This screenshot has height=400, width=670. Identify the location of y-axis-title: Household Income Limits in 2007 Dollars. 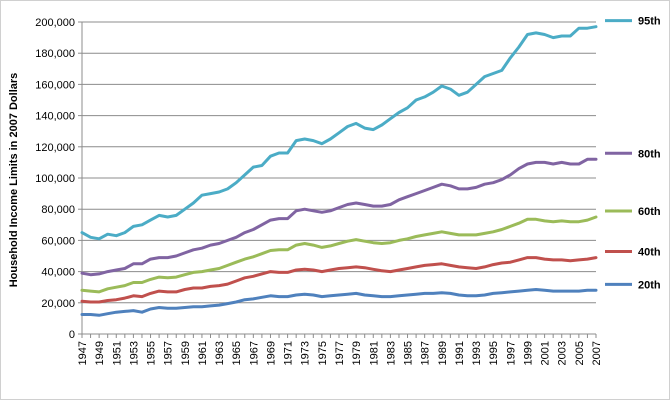
(14, 180).